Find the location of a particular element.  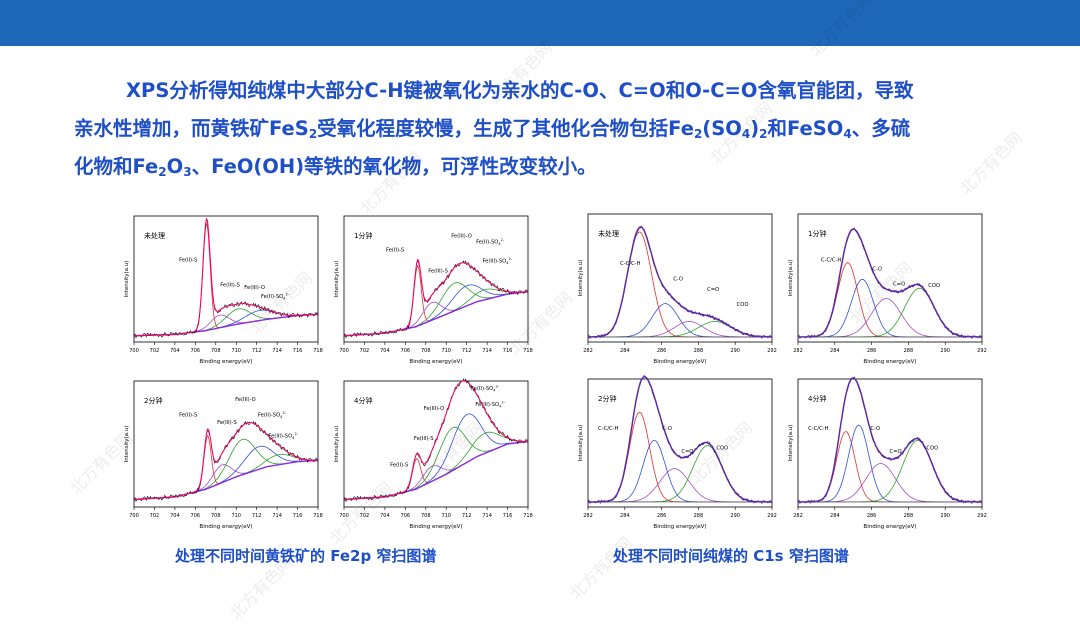

c1s-caption: 处理不同时间纯煤的 C1s 窄扫图谱 is located at coordinates (731, 556).